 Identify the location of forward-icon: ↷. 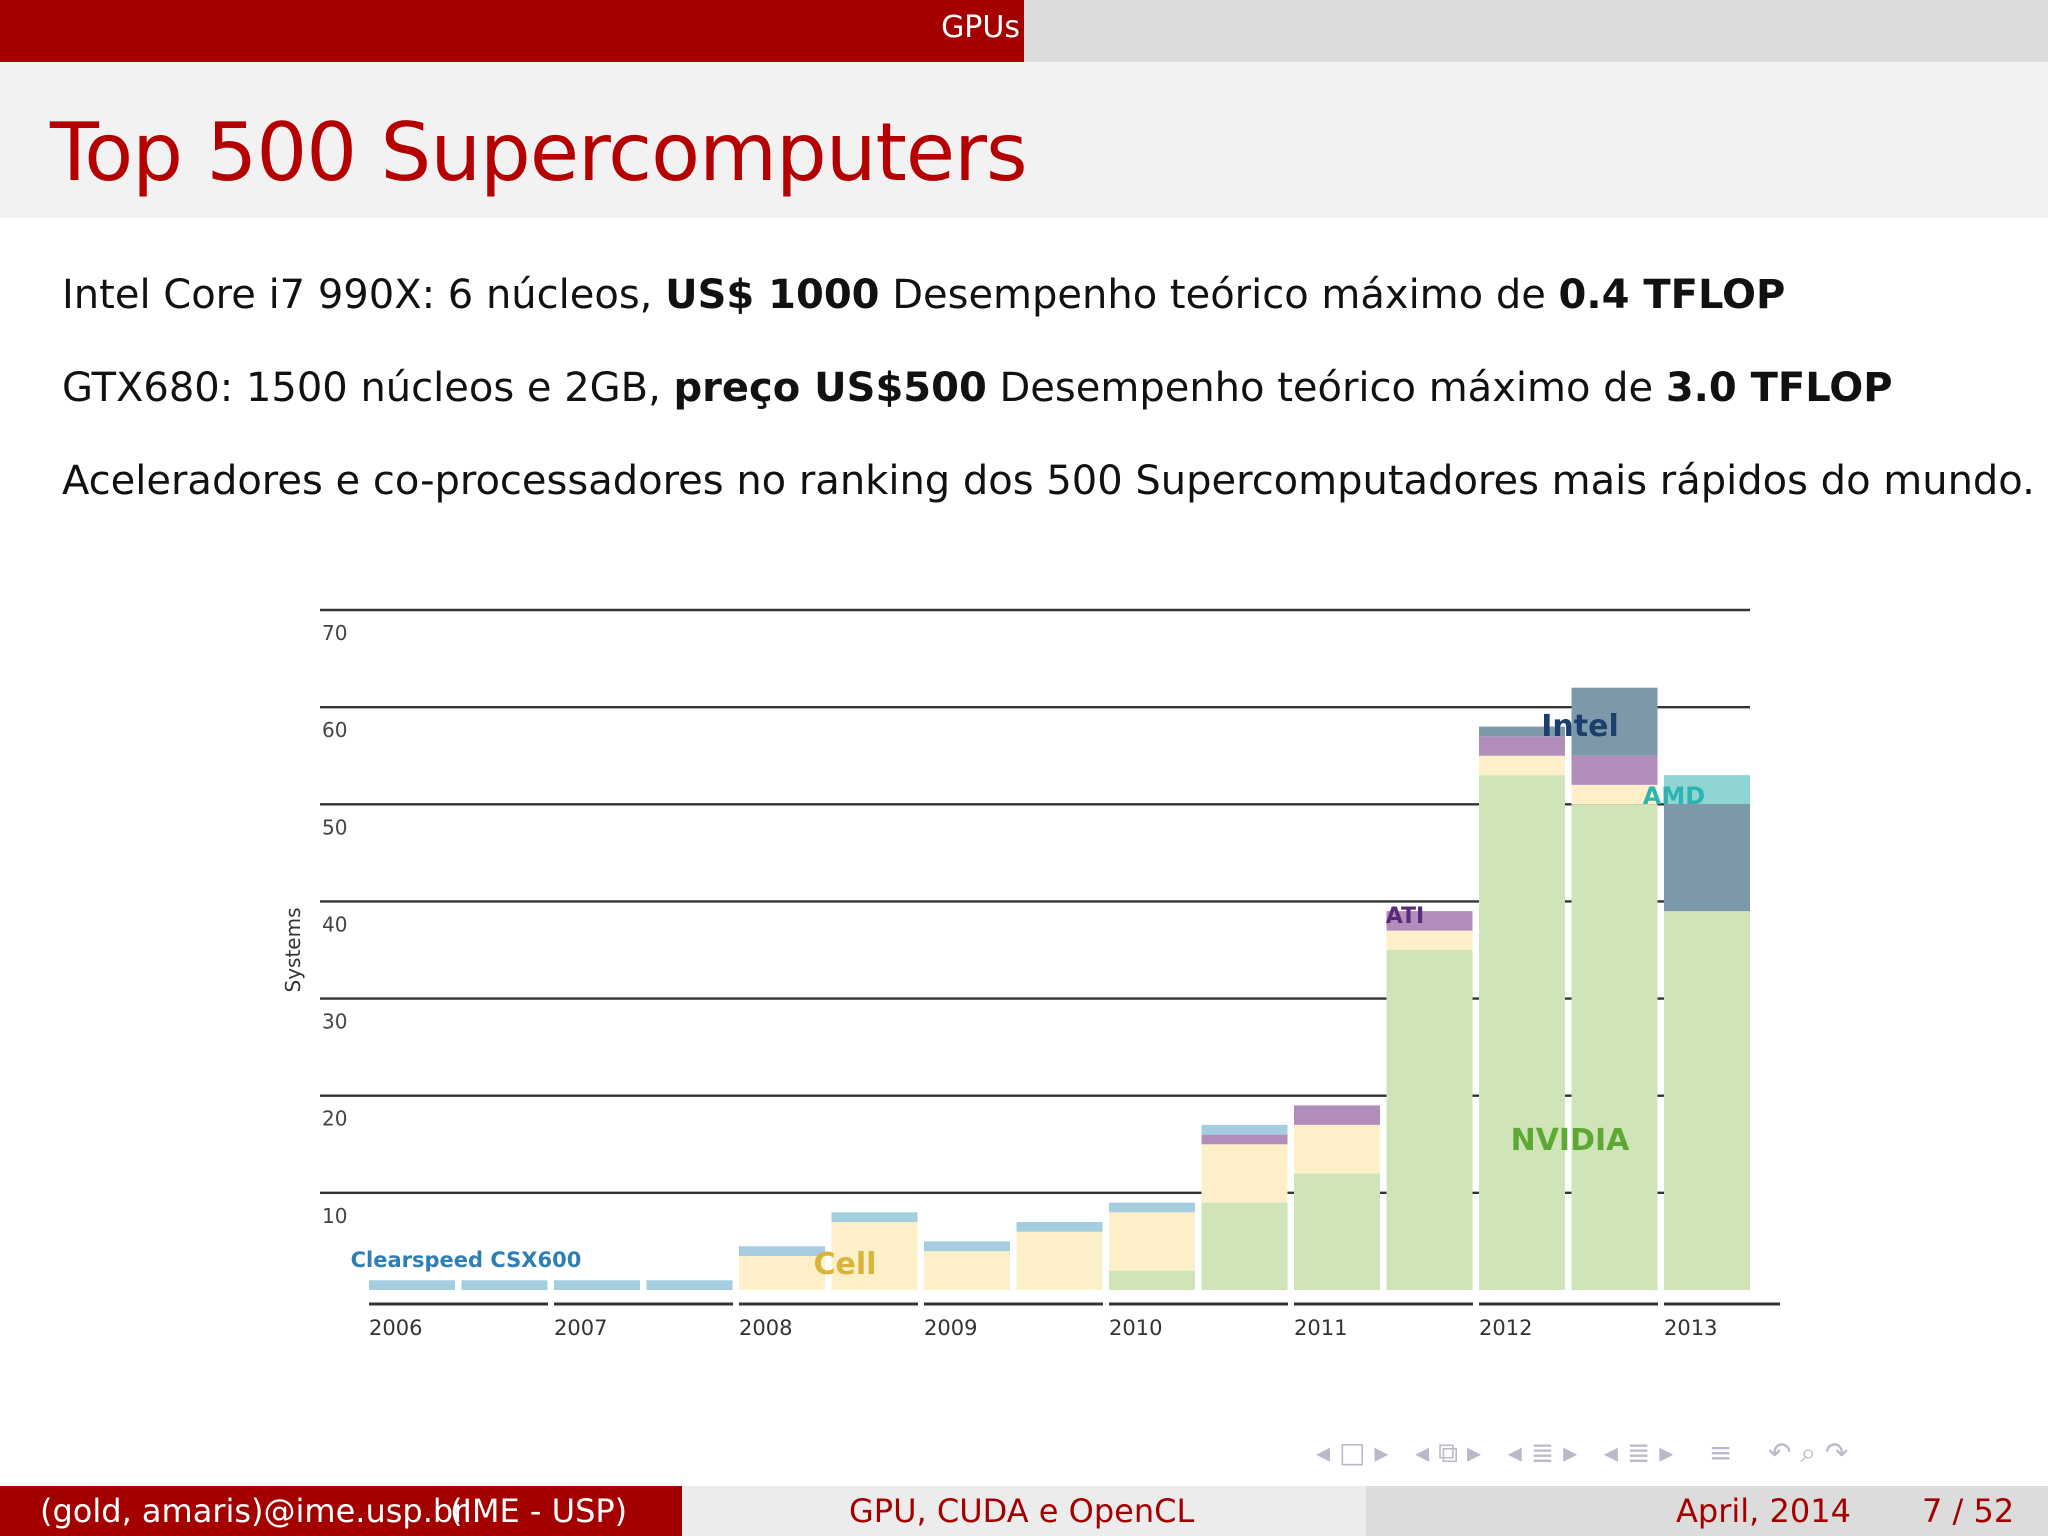
(1836, 1452).